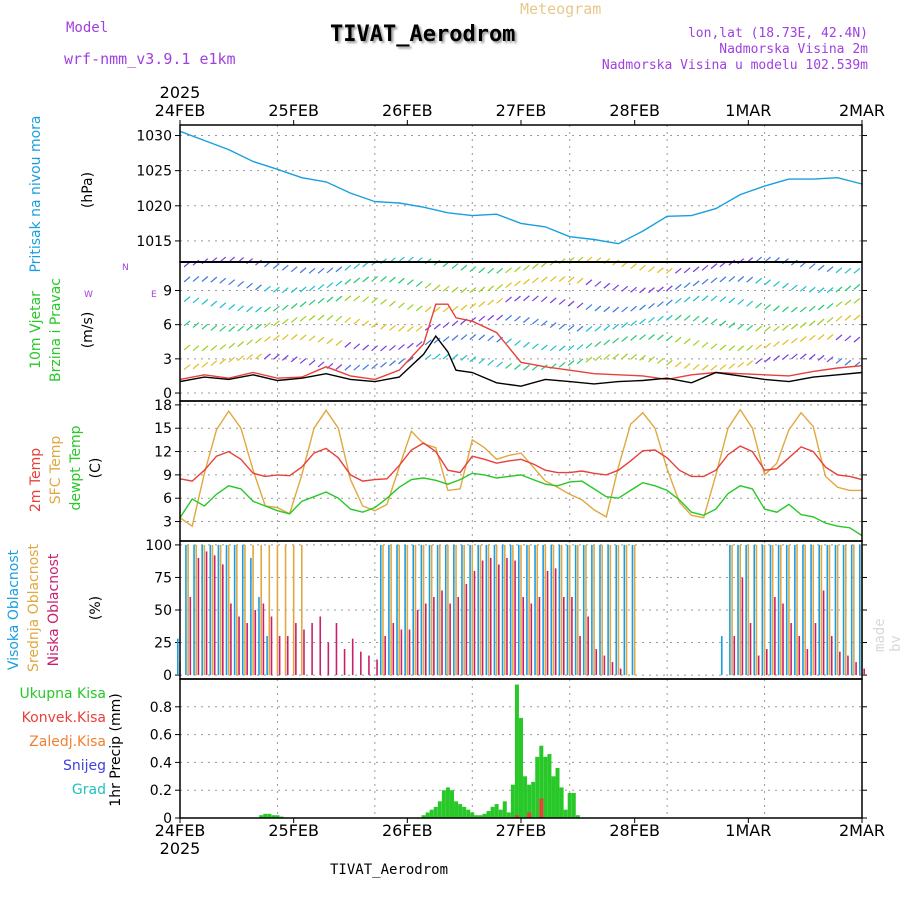 The height and width of the screenshot is (900, 900). I want to click on x-tick-label-top: 1MAR, so click(748, 110).